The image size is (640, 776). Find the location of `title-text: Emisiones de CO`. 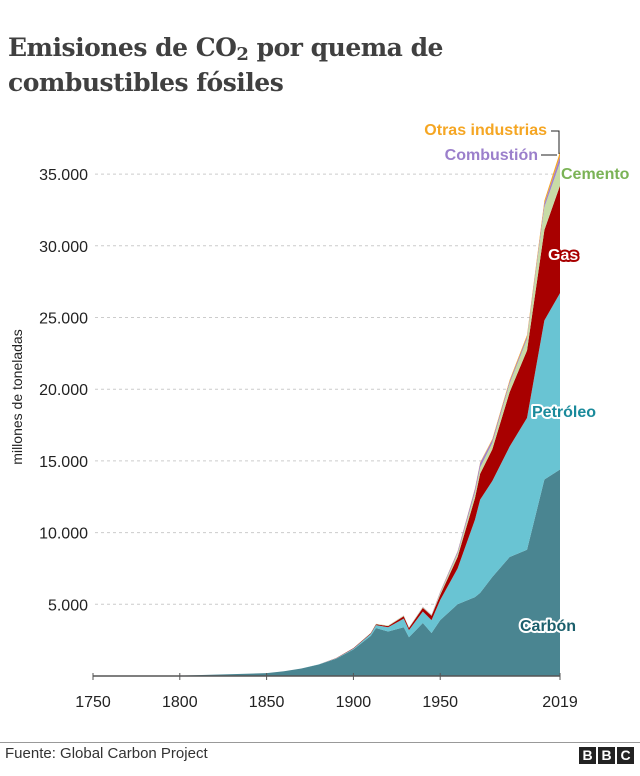

title-text: Emisiones de CO is located at coordinates (122, 47).